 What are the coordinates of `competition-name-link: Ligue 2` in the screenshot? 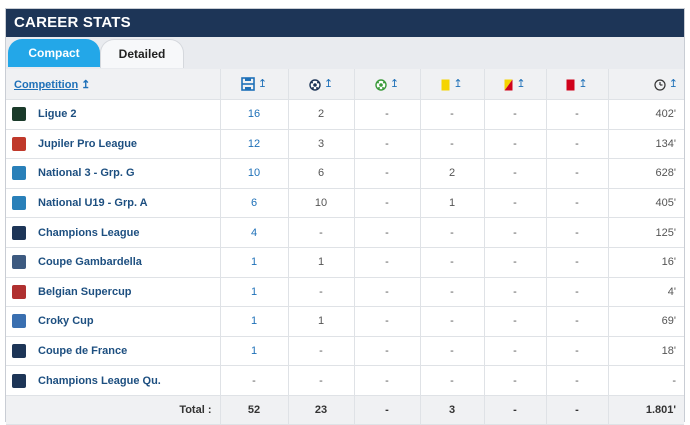 It's located at (57, 114).